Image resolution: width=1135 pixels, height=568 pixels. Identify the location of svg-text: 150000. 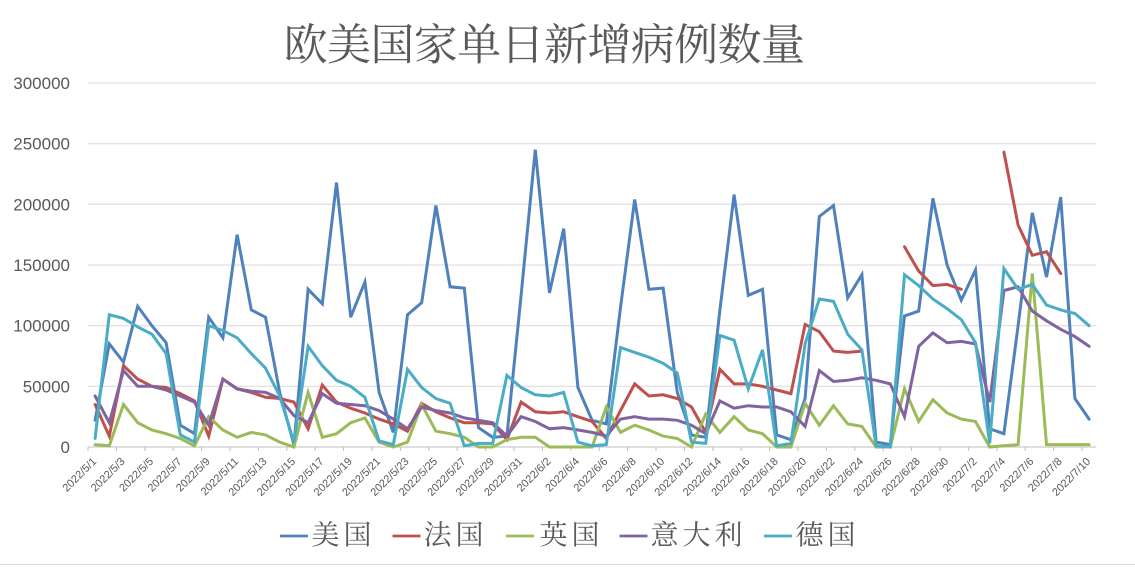
(41, 265).